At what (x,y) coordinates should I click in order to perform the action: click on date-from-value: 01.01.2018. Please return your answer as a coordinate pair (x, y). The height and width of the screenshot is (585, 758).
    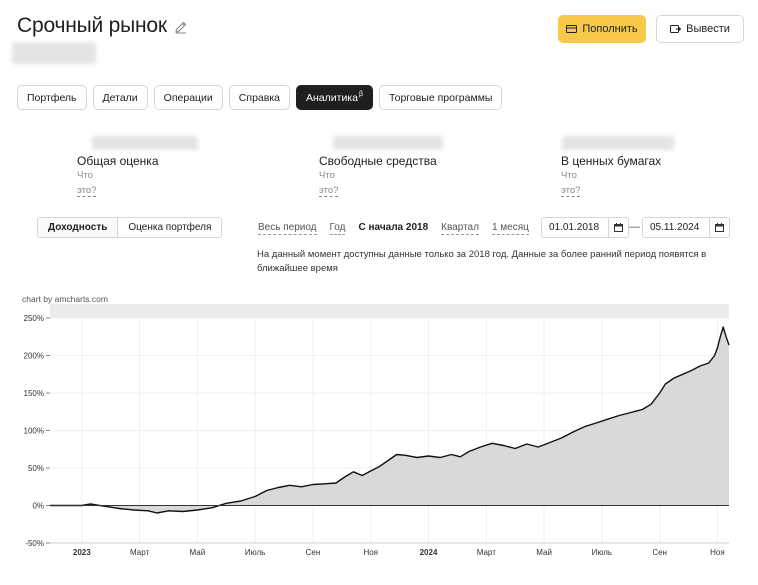
    Looking at the image, I should click on (574, 227).